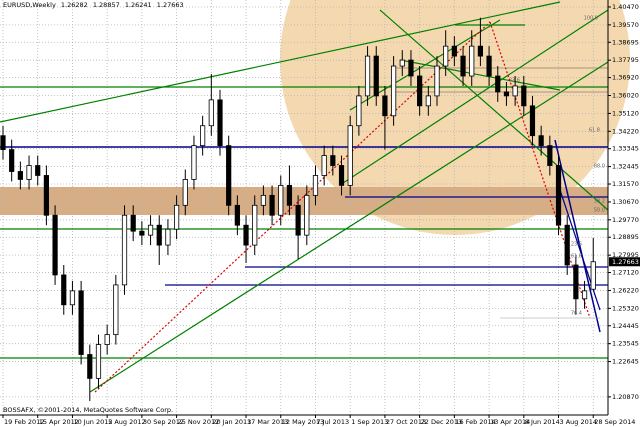 This screenshot has width=640, height=427. I want to click on fib-label: 100.0, so click(591, 19).